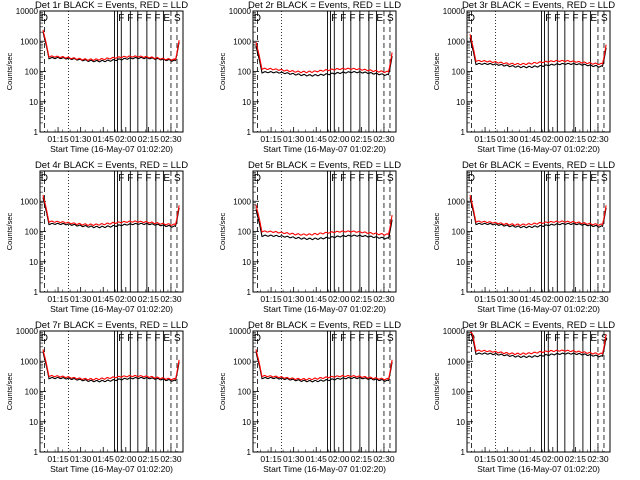 The height and width of the screenshot is (480, 640). I want to click on chart-title: Det 5r BLACK = Events, RED = LLD, so click(324, 165).